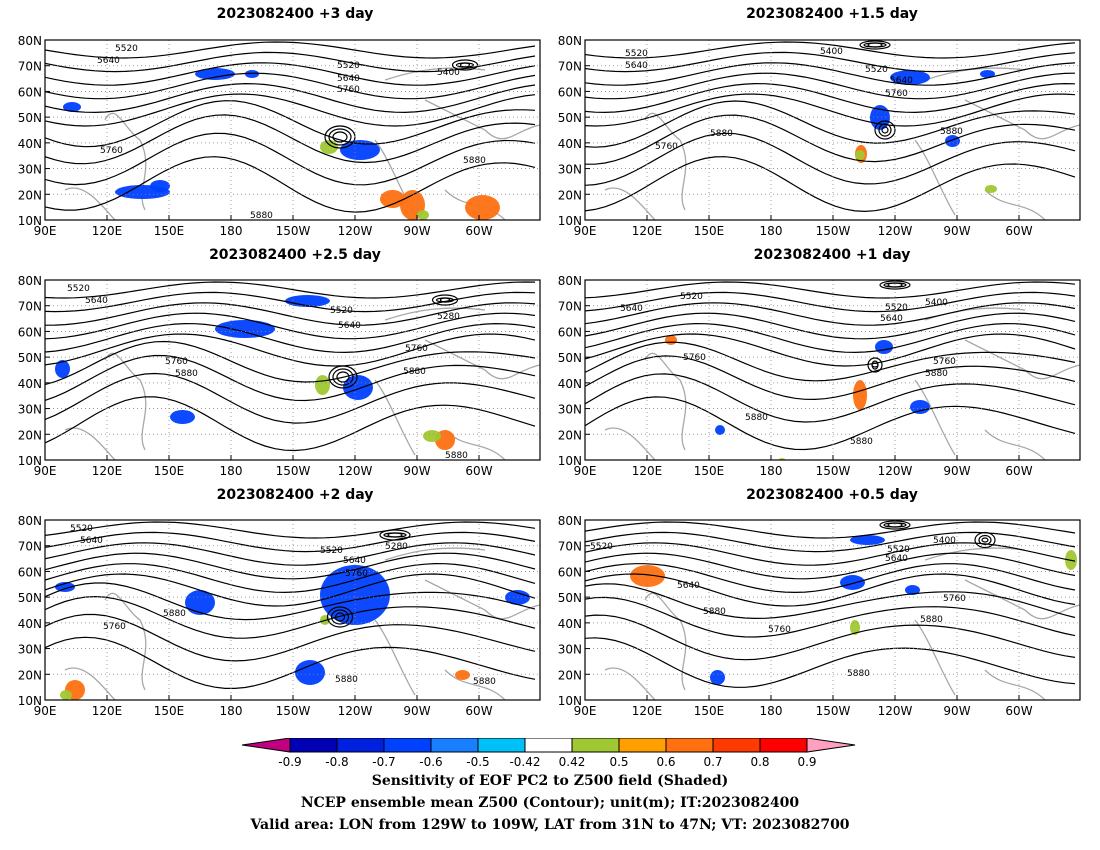 The height and width of the screenshot is (850, 1100). I want to click on colorbar-tick-label: 0.7, so click(712, 762).